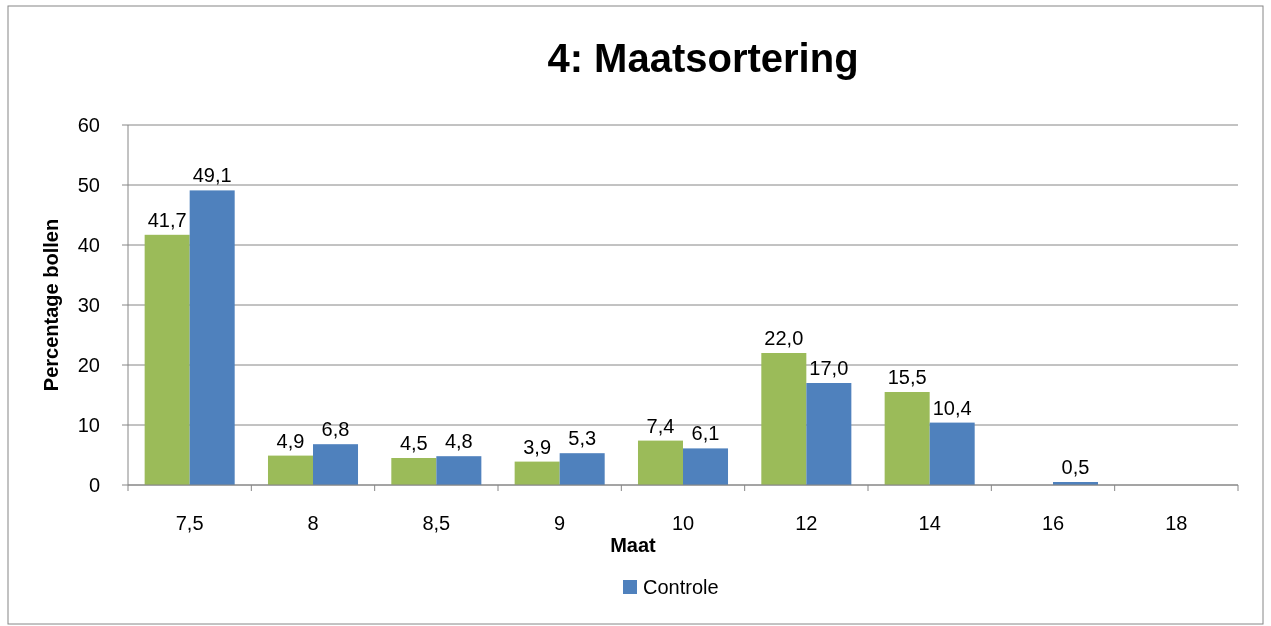  Describe the element at coordinates (88, 185) in the screenshot. I see `y-tick-label: 50` at that location.